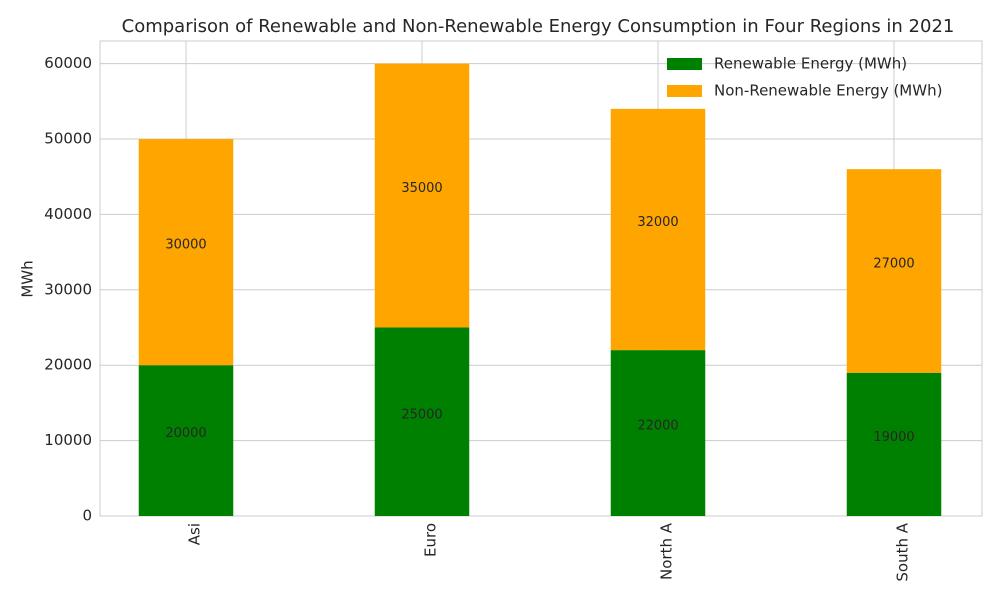 The image size is (1000, 600). Describe the element at coordinates (421, 414) in the screenshot. I see `data-label: 25000` at that location.